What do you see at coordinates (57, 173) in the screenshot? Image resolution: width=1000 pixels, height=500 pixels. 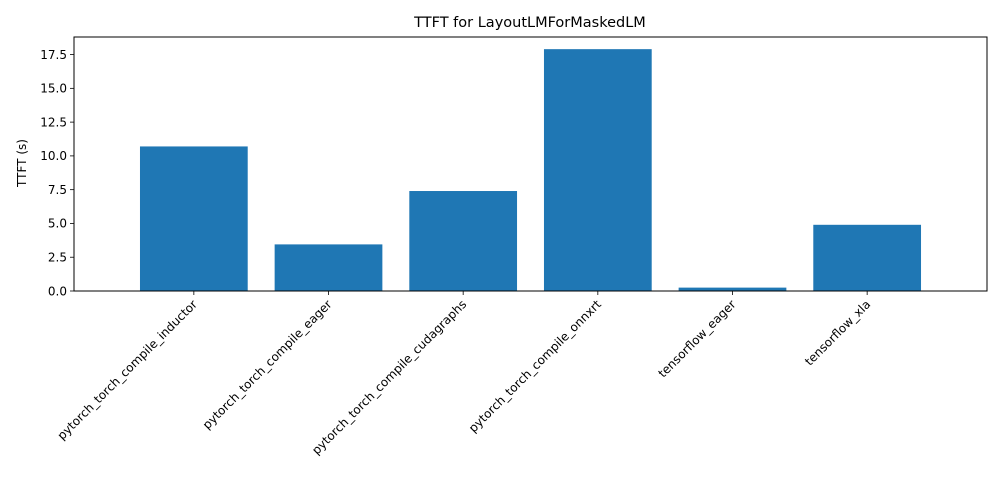 I see `y-axis: 0.0 2.5 5.0 7.5 10.0 12.5 15.0 17.5` at bounding box center [57, 173].